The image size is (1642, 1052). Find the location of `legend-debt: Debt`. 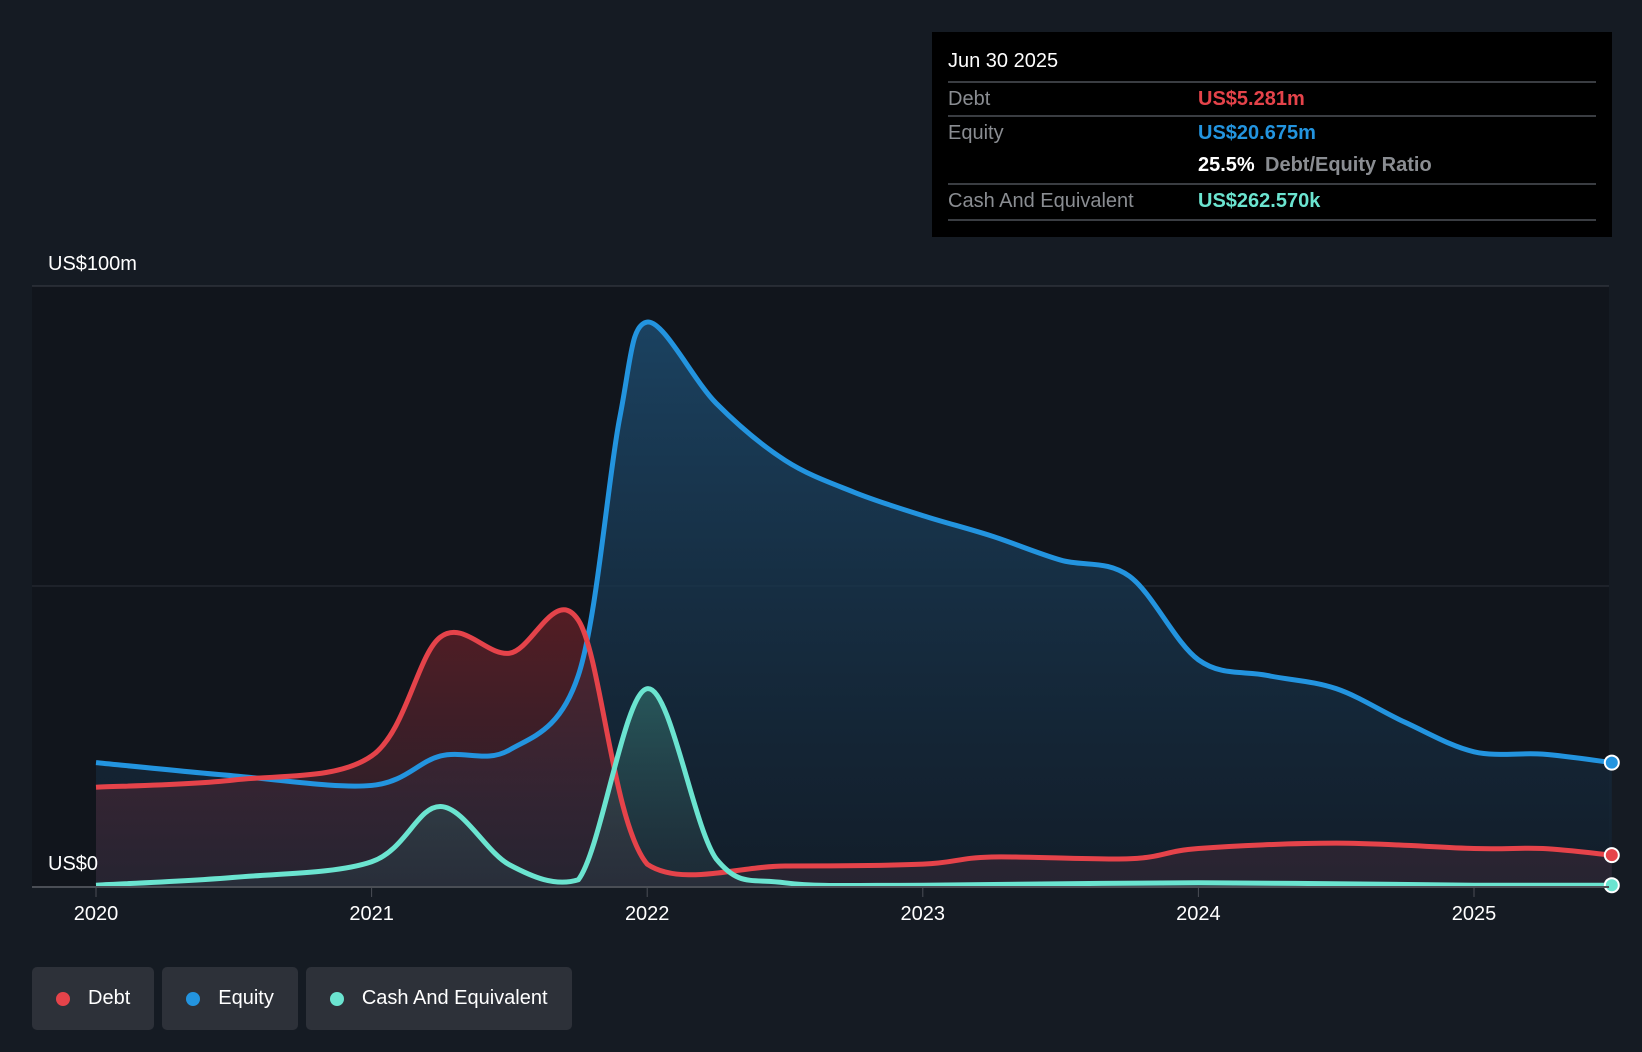

legend-debt: Debt is located at coordinates (93, 998).